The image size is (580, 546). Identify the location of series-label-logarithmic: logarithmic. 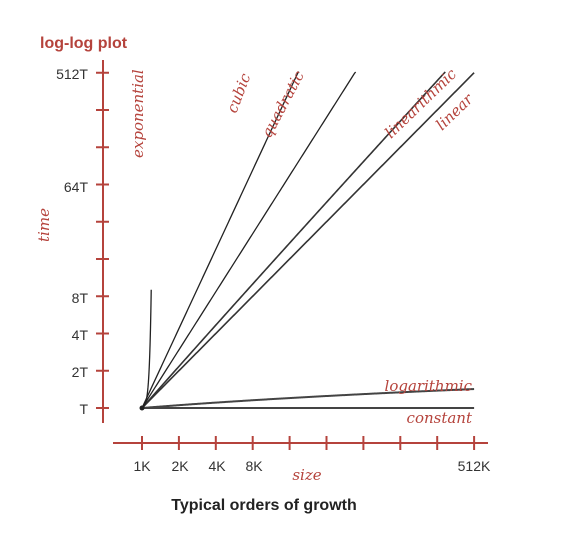
(429, 386).